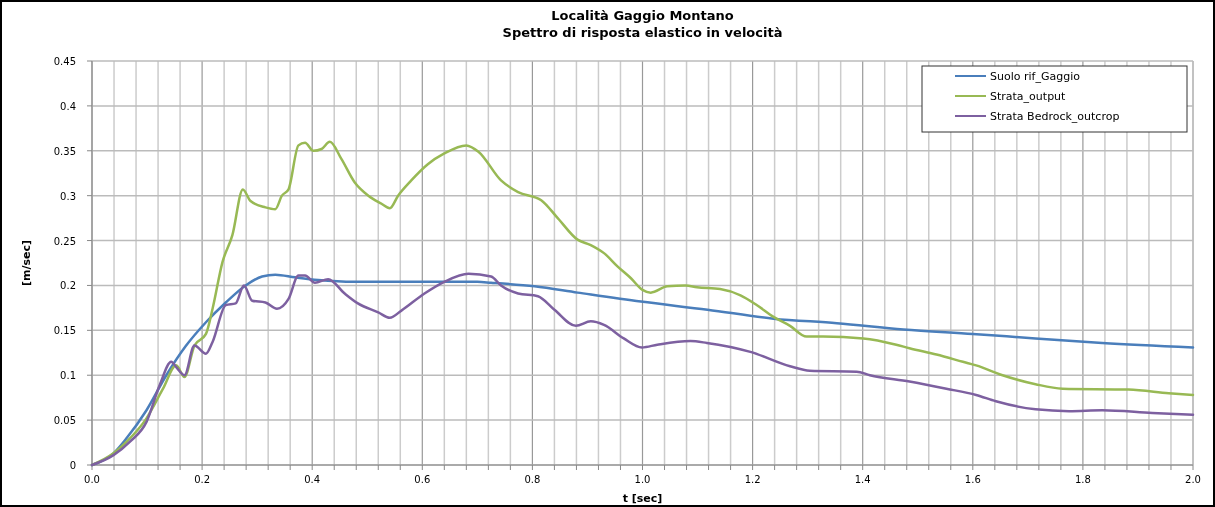 This screenshot has width=1215, height=507. I want to click on legend-label: Strata Bedrock_outcrop, so click(1055, 116).